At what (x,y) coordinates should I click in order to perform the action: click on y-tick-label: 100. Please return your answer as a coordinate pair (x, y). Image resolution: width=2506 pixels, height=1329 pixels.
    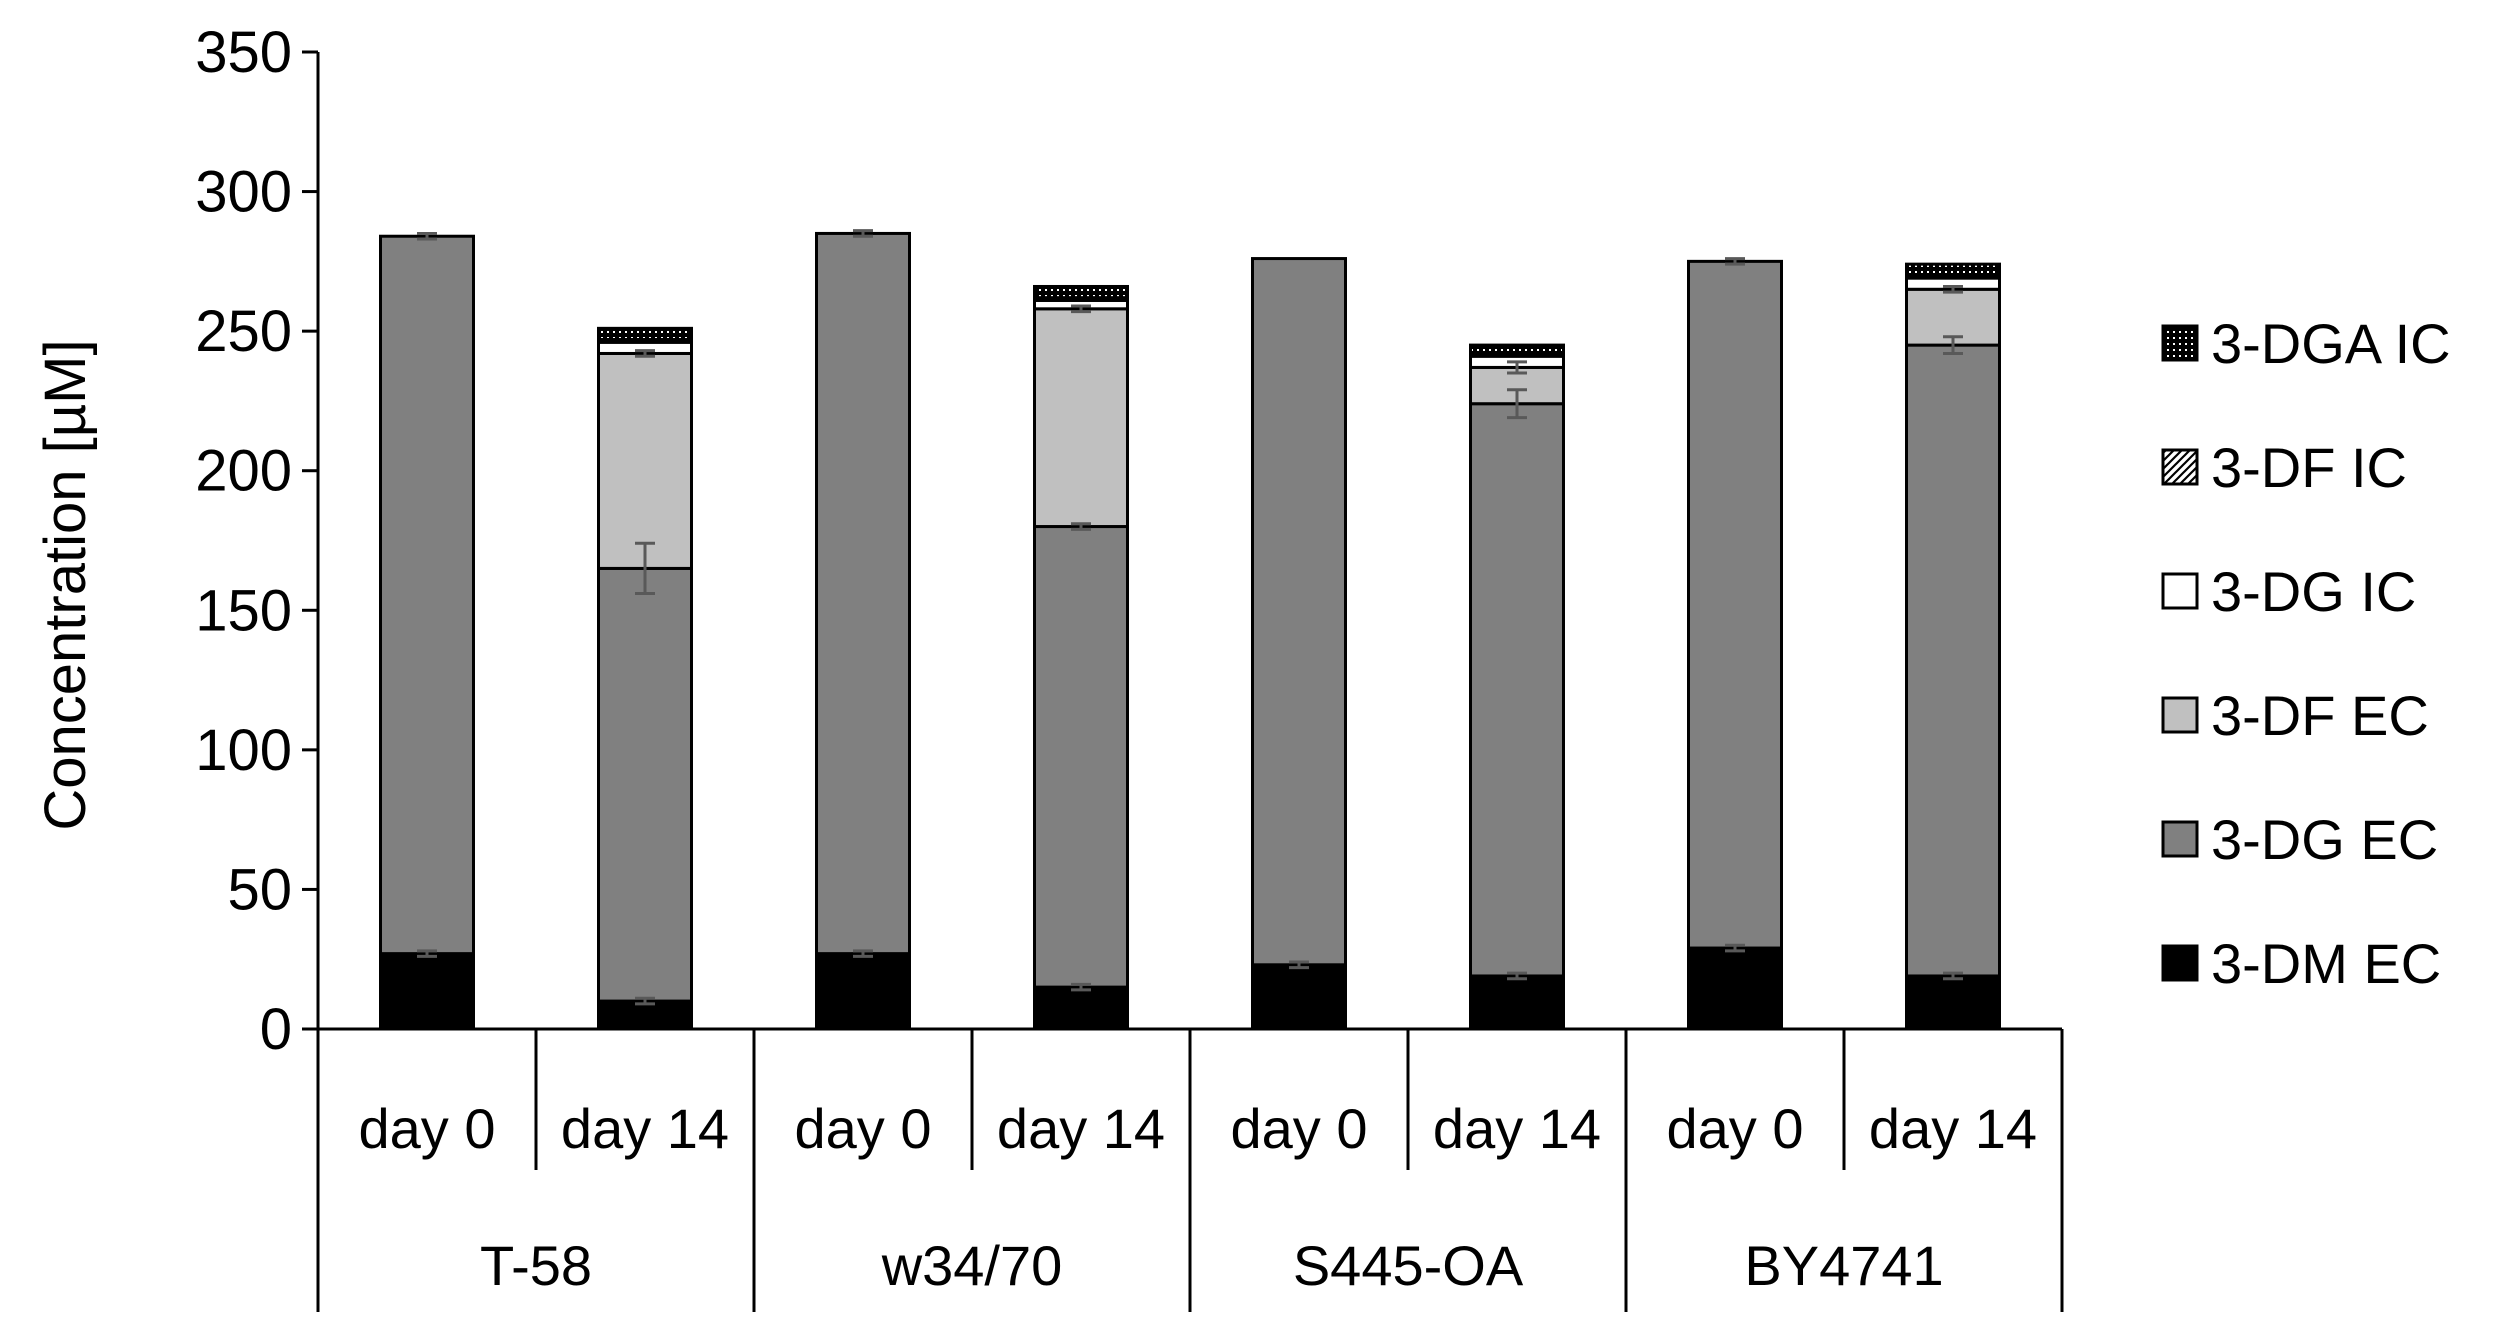
    Looking at the image, I should click on (243, 750).